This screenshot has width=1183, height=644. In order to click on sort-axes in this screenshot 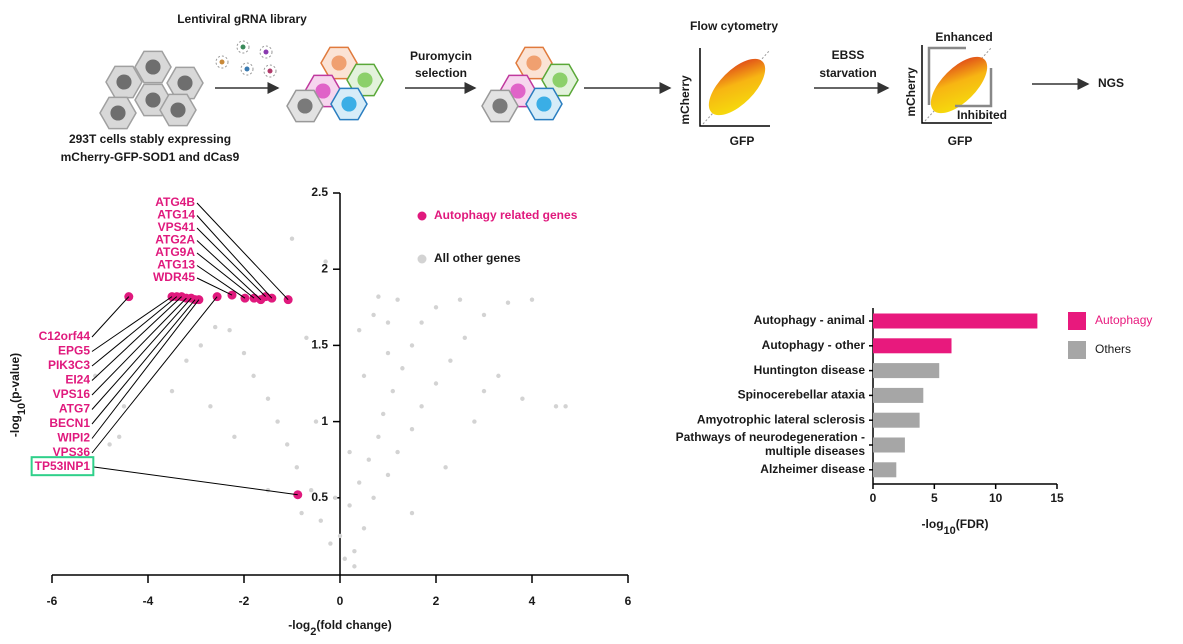, I will do `click(956, 84)`.